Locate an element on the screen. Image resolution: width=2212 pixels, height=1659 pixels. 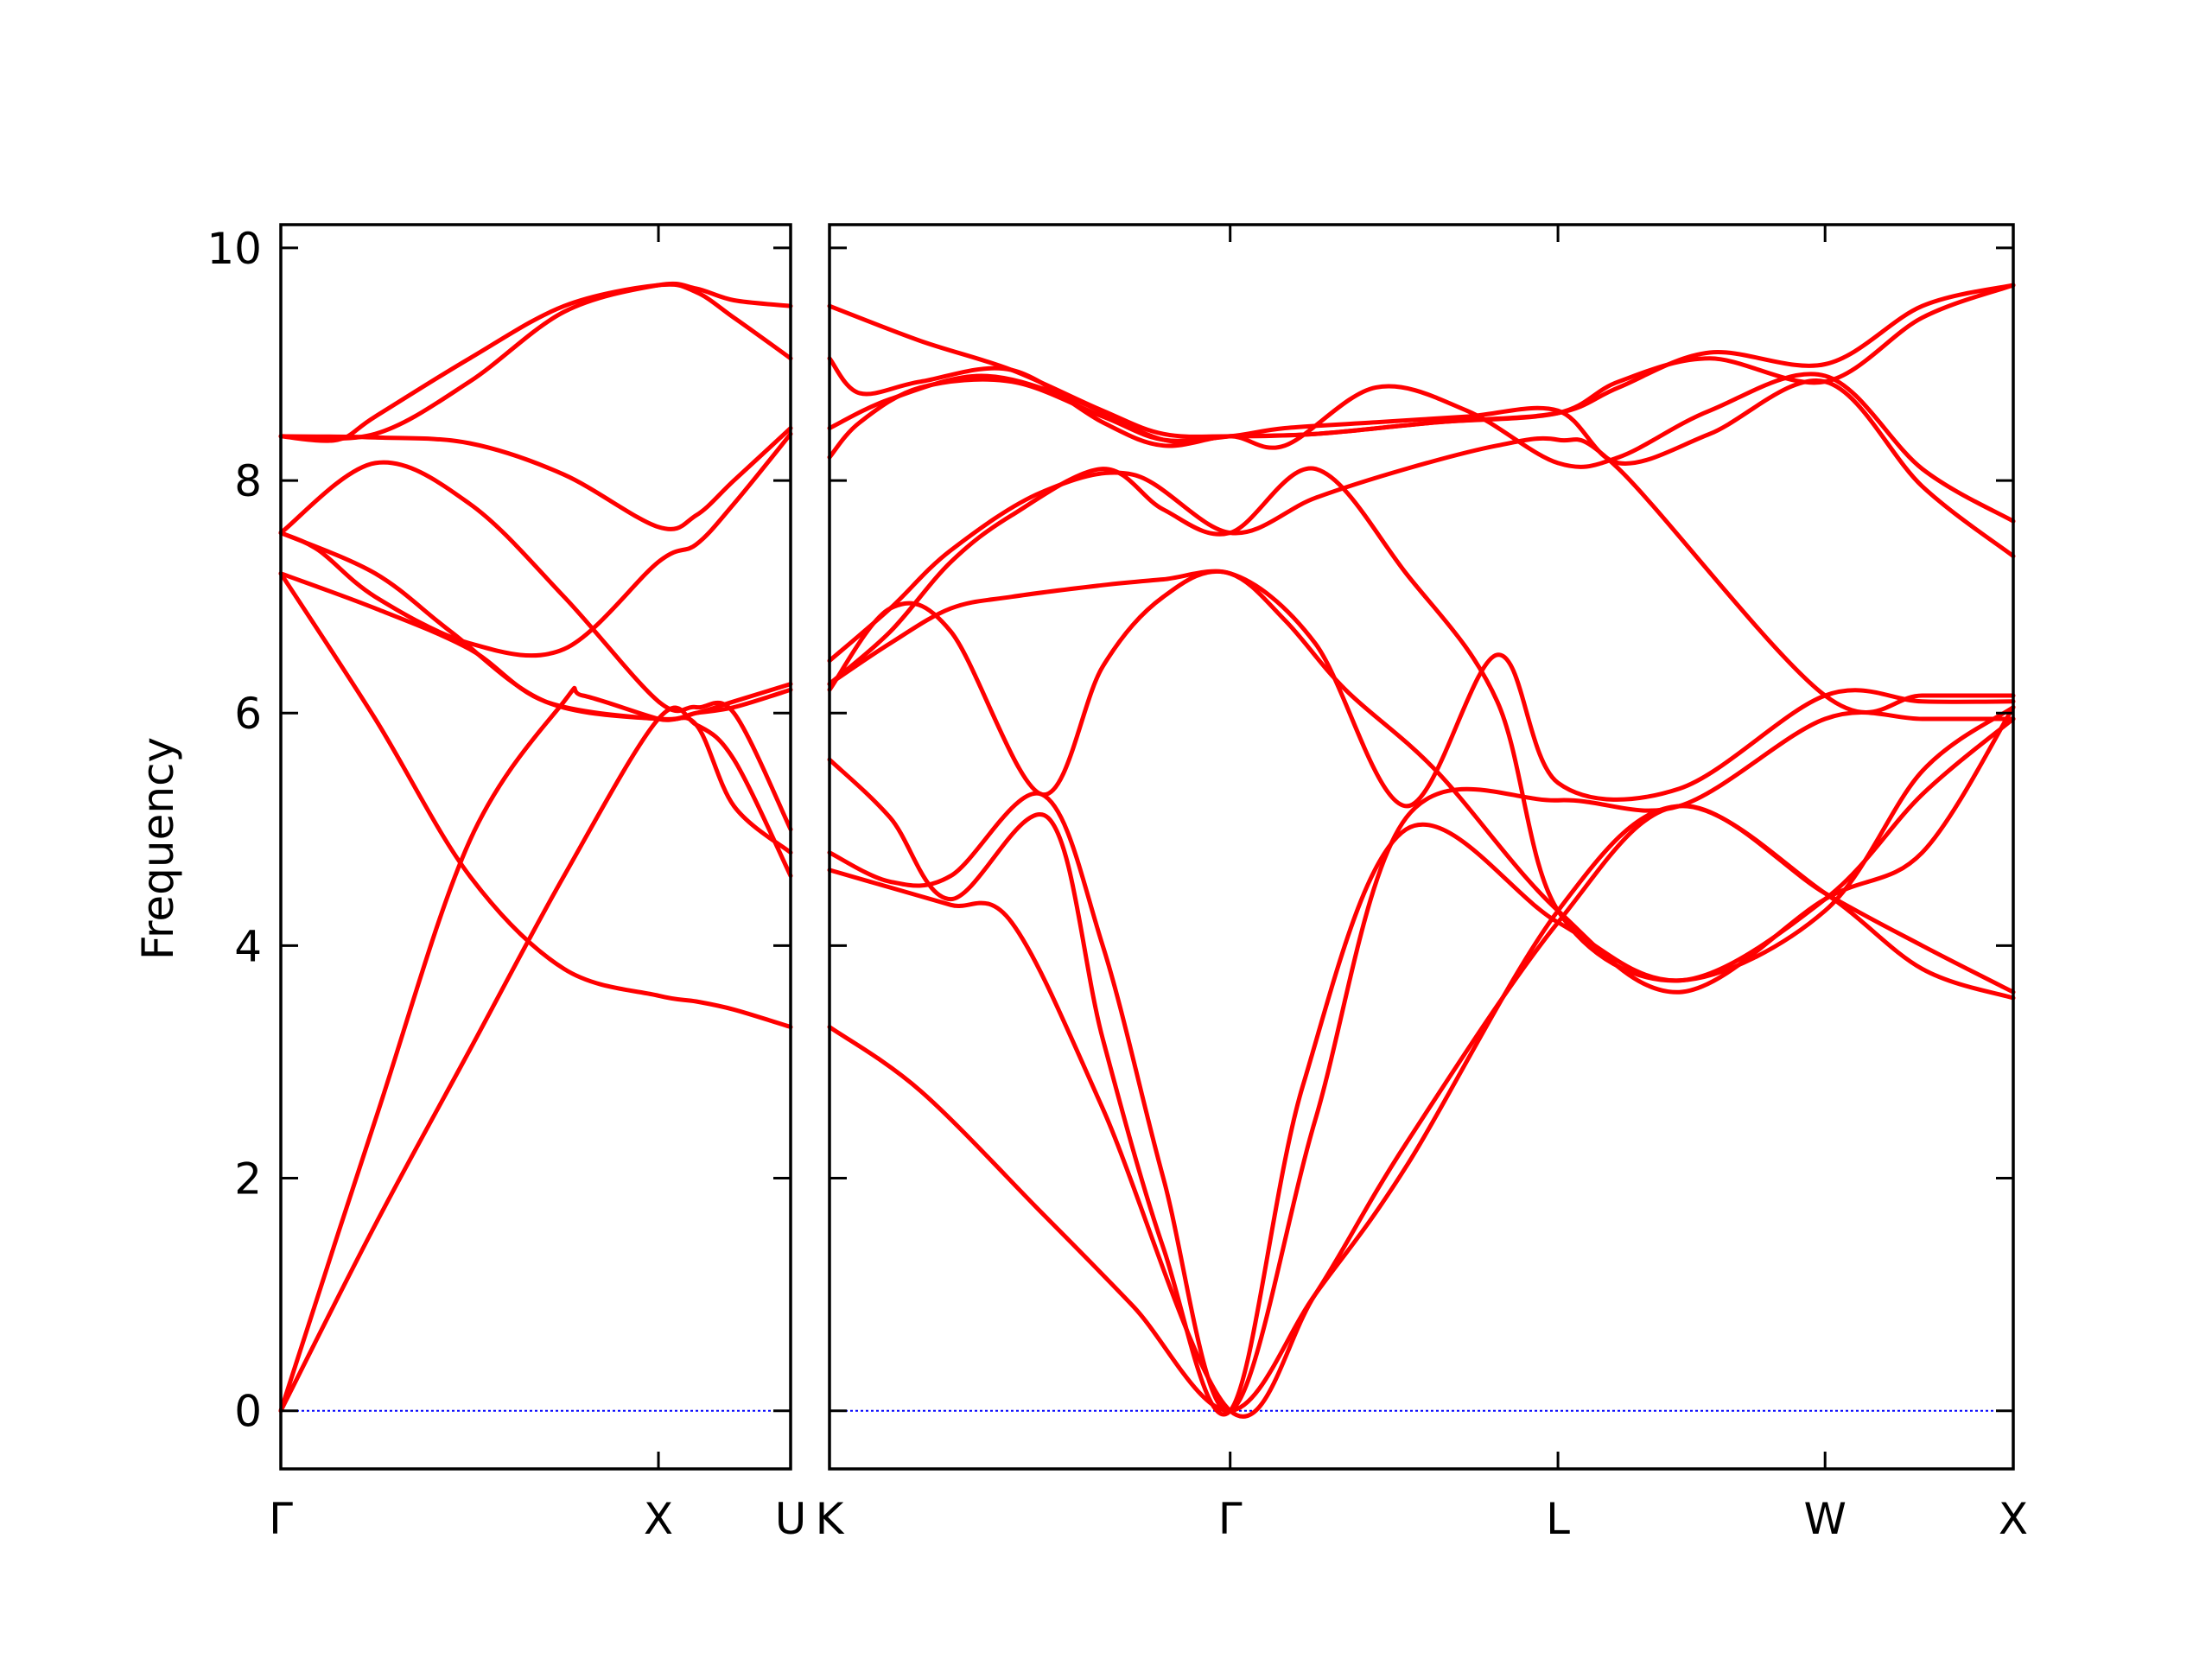
kpoint-label: K is located at coordinates (830, 1519).